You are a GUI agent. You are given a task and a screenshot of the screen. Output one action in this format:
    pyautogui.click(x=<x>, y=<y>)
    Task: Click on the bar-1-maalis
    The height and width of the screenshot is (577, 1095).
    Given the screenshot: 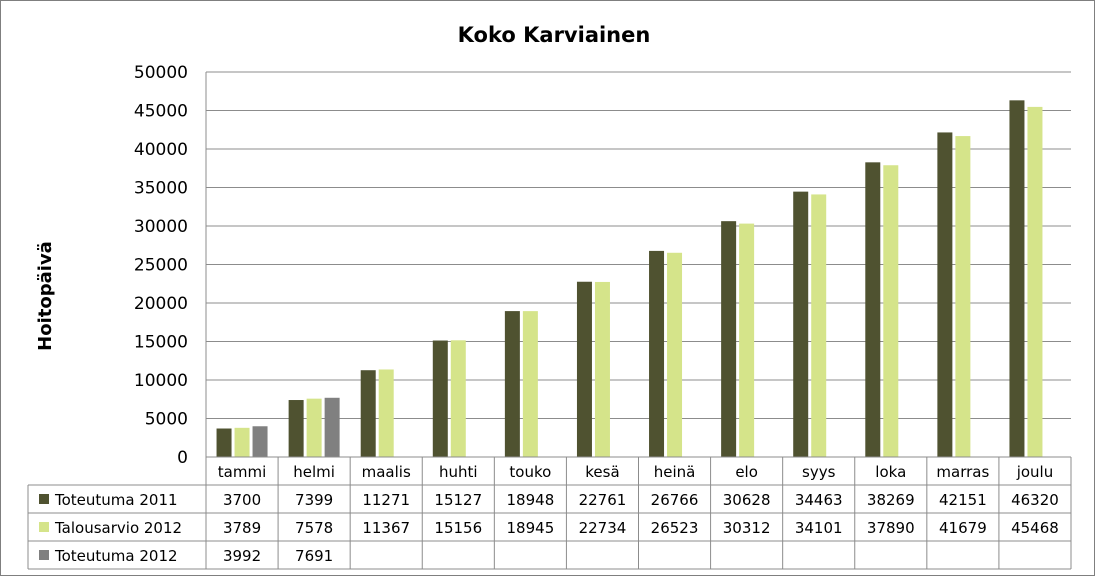 What is the action you would take?
    pyautogui.click(x=368, y=413)
    